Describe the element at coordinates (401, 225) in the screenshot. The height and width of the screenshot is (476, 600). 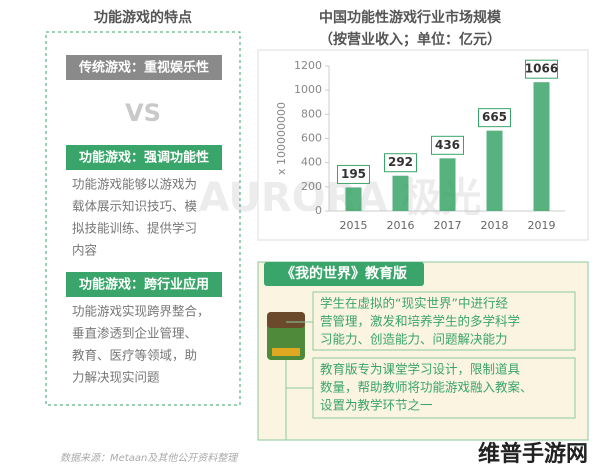
I see `x-tick-label: 2016` at that location.